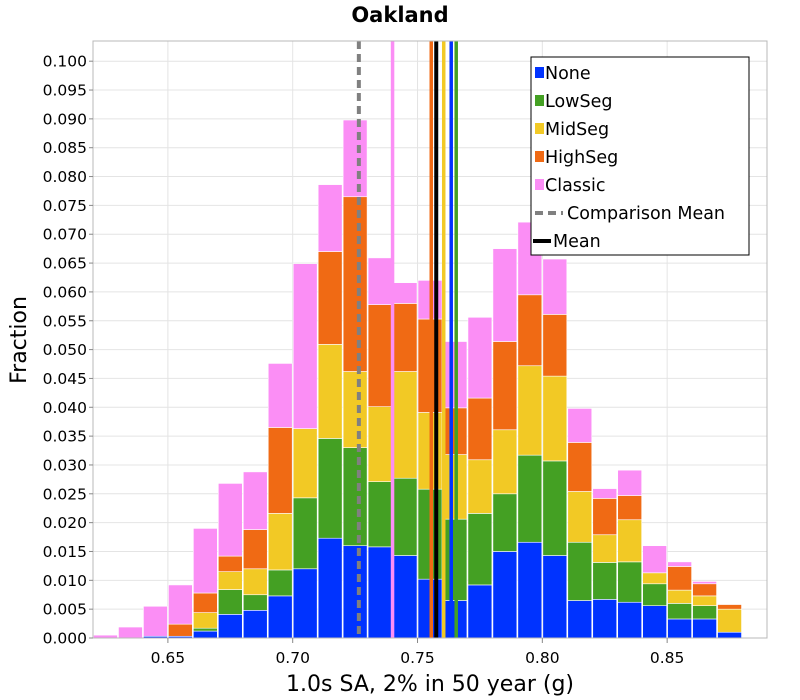 The image size is (800, 700). I want to click on x-tick-label: 0.65, so click(168, 658).